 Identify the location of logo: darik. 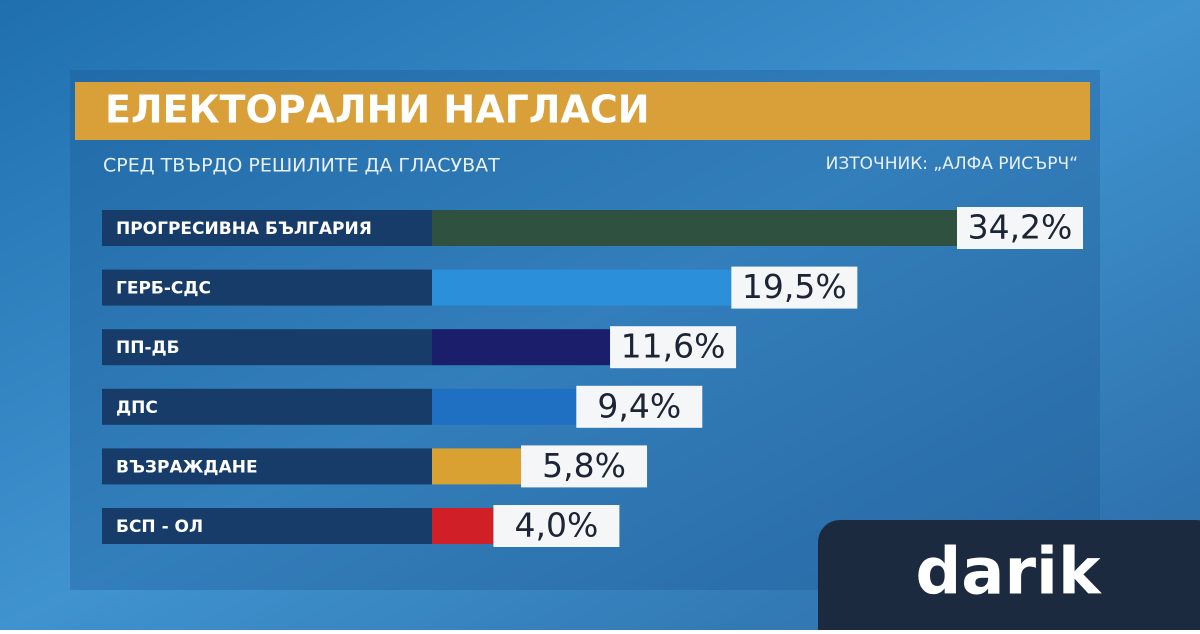
(1008, 573).